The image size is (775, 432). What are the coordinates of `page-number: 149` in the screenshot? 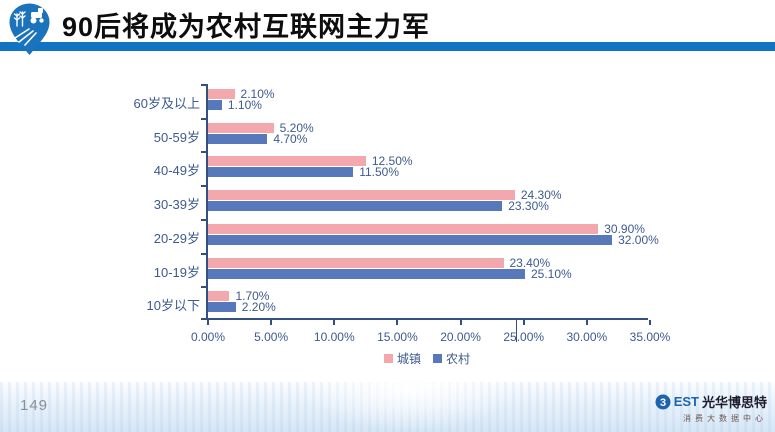 It's located at (34, 405).